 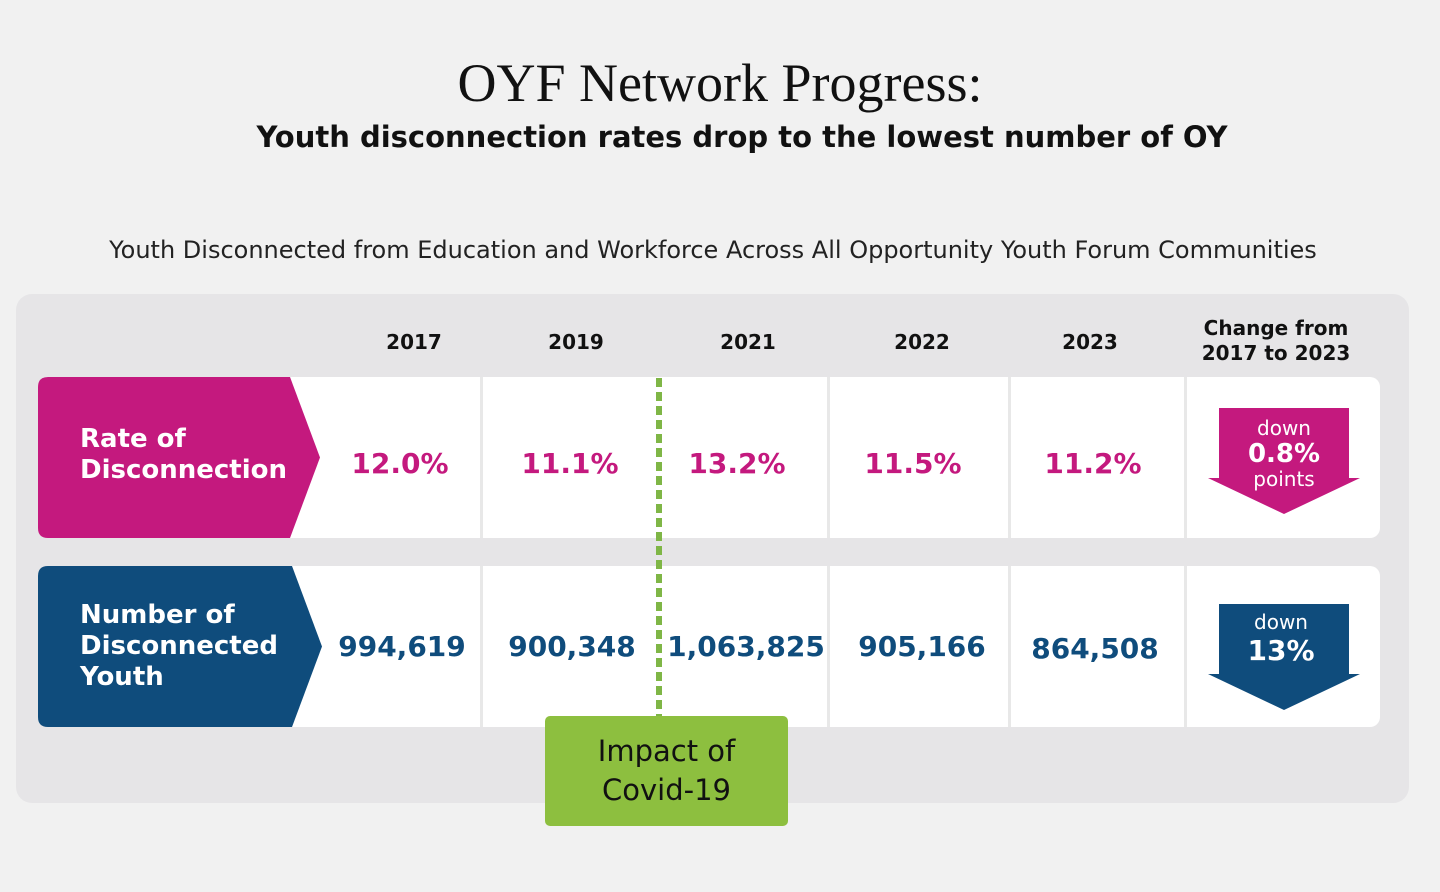 What do you see at coordinates (1090, 342) in the screenshot?
I see `column-header-2023: 2023` at bounding box center [1090, 342].